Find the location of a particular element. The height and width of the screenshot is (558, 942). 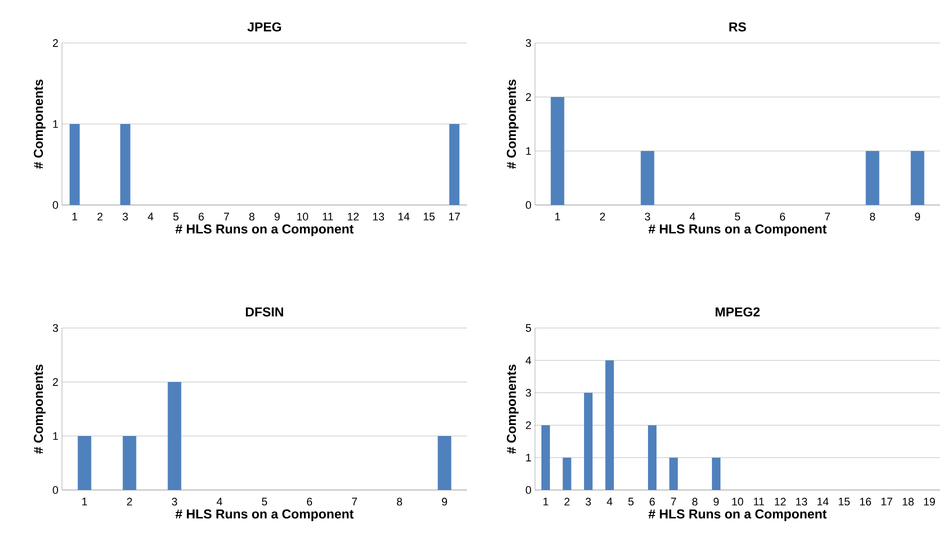

x-tick-label: 18 is located at coordinates (908, 502).